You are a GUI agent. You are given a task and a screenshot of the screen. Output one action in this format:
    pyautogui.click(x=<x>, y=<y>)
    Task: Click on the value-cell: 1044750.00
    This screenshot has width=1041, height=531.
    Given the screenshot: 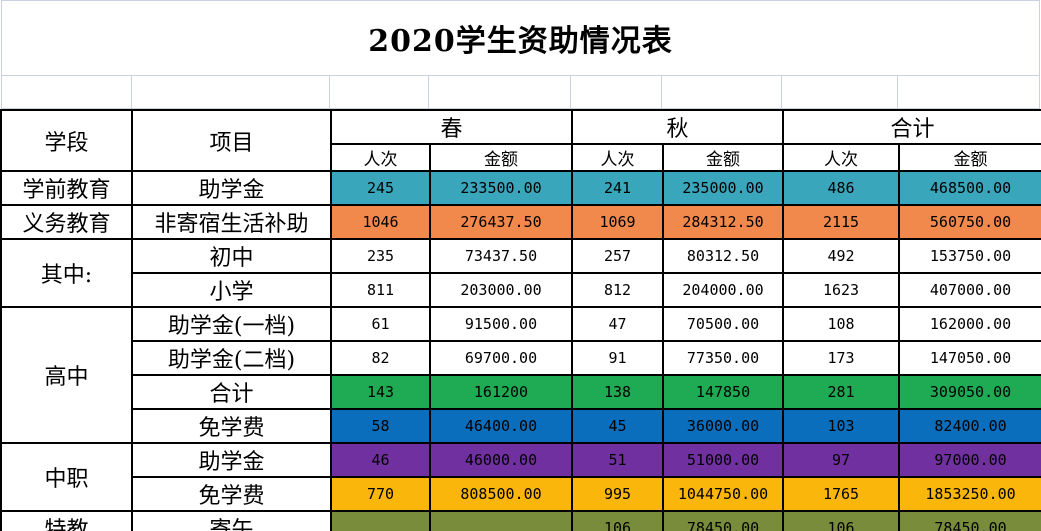 What is the action you would take?
    pyautogui.click(x=723, y=494)
    